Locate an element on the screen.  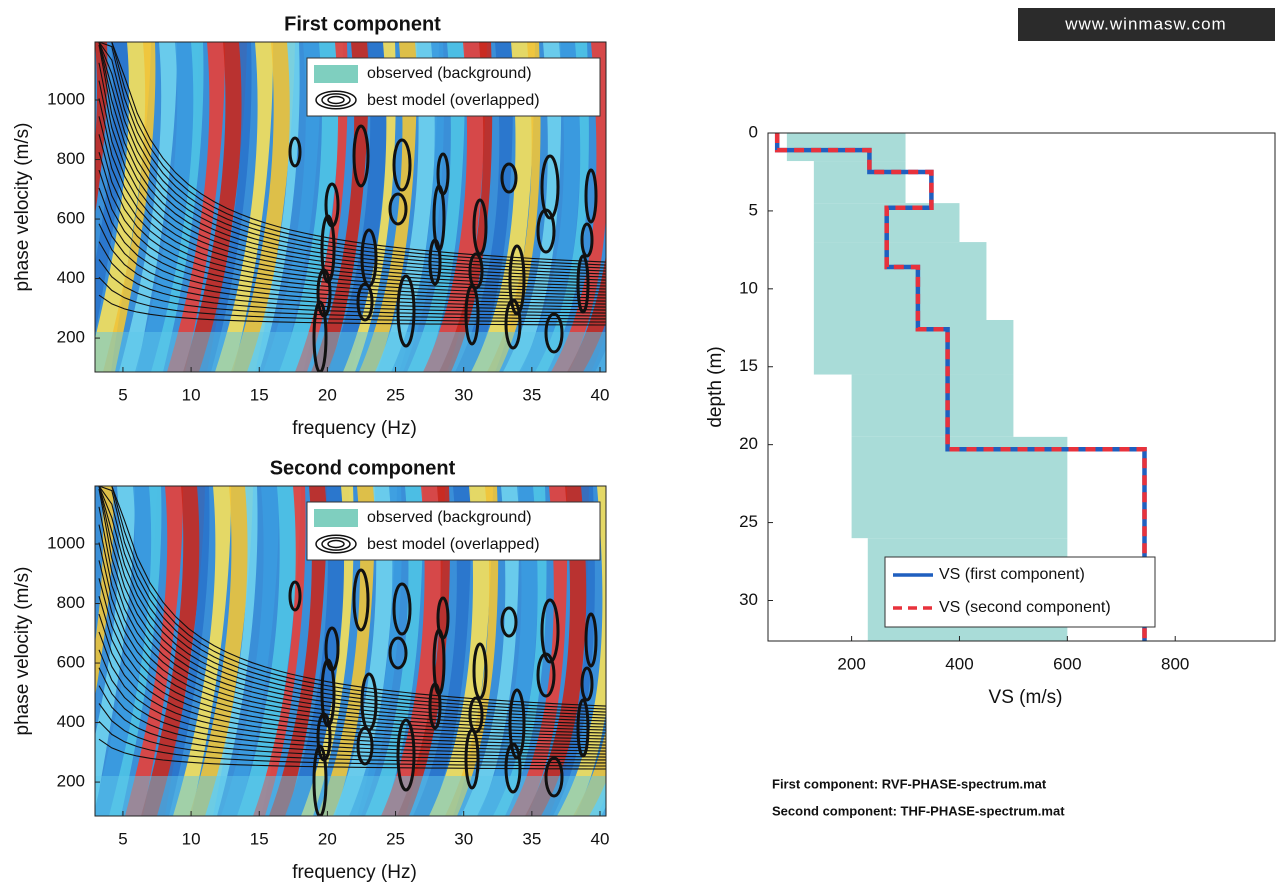
legend-box is located at coordinates (1020, 592).